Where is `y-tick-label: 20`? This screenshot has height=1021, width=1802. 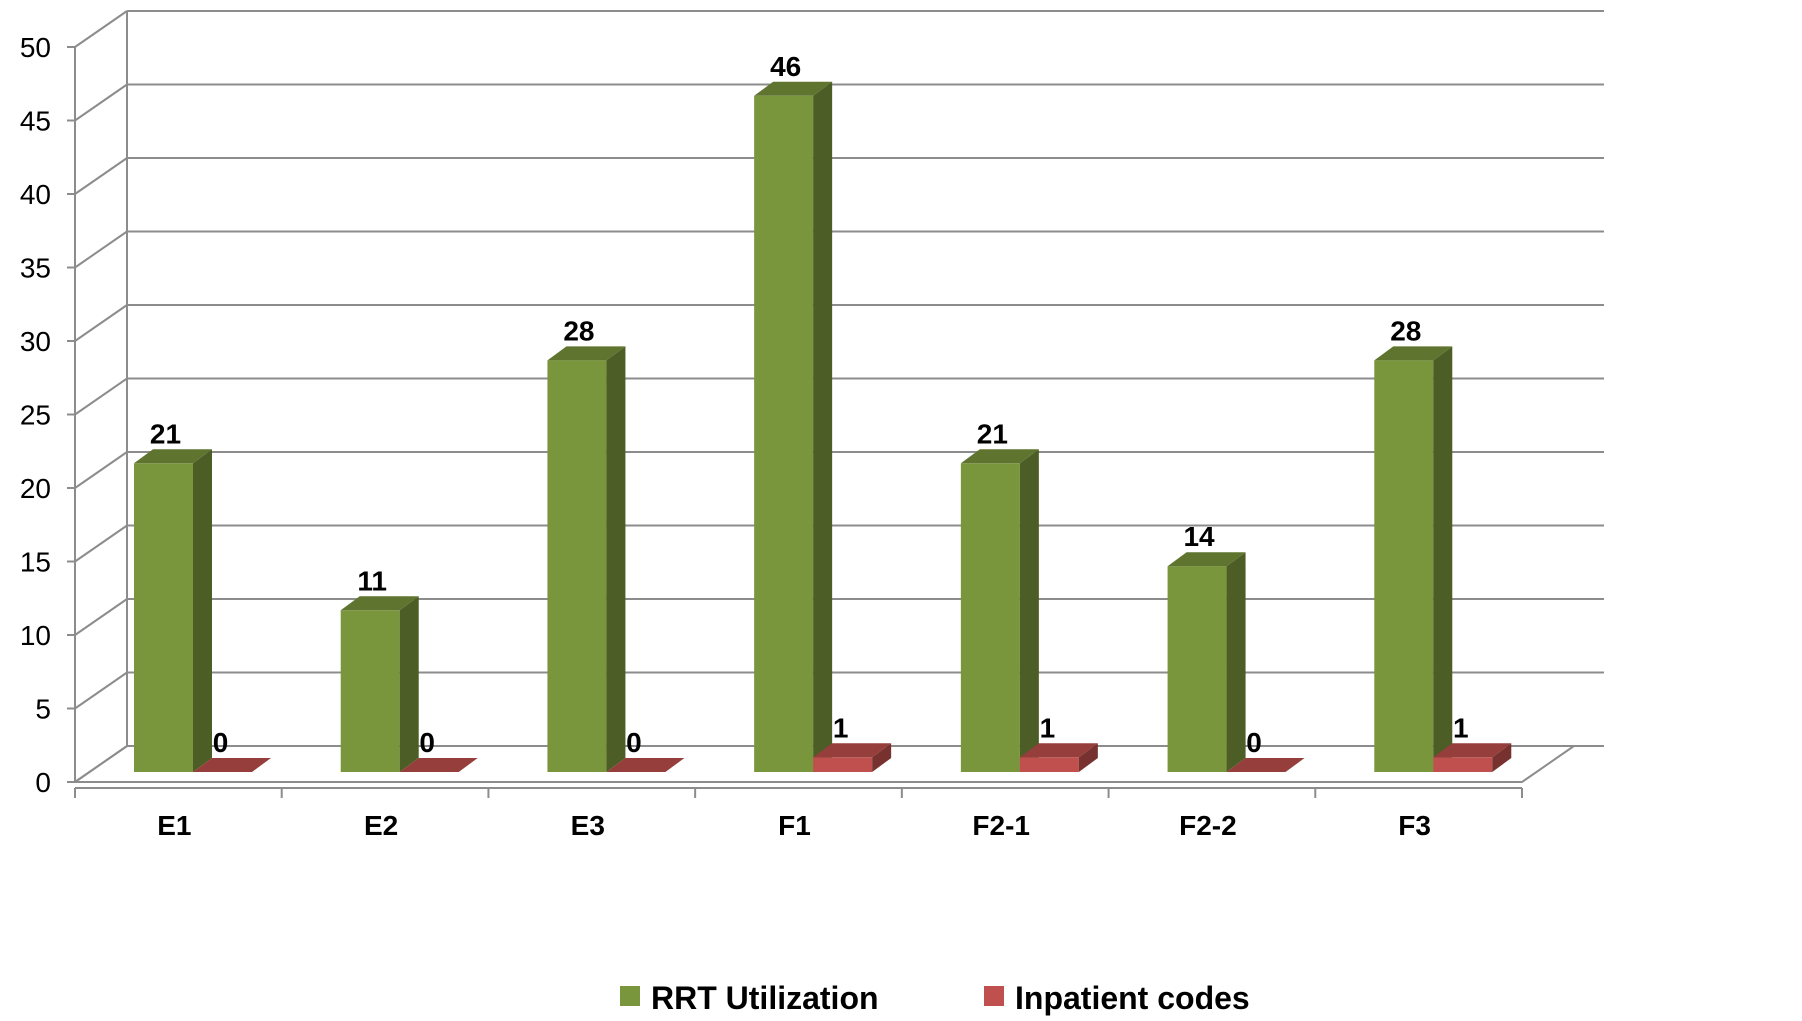
y-tick-label: 20 is located at coordinates (35, 488).